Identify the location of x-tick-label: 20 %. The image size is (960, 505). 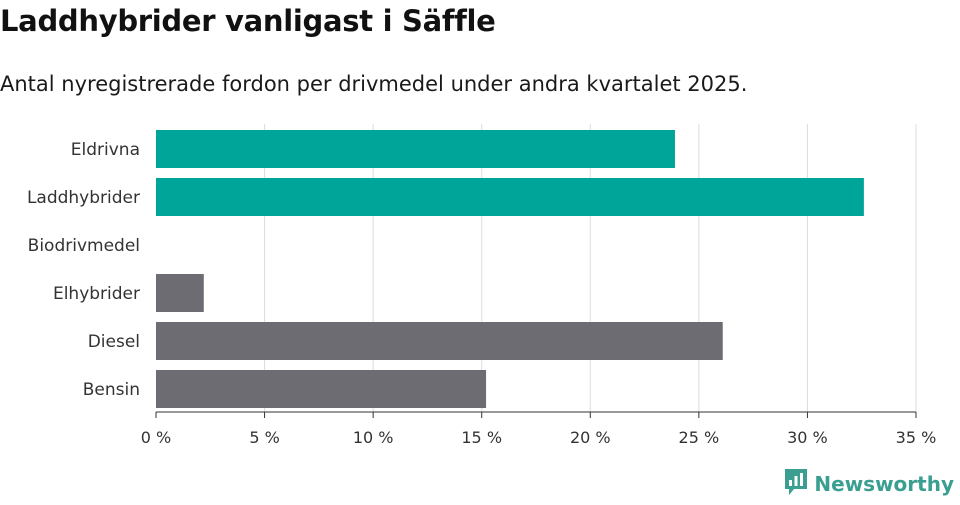
(590, 437).